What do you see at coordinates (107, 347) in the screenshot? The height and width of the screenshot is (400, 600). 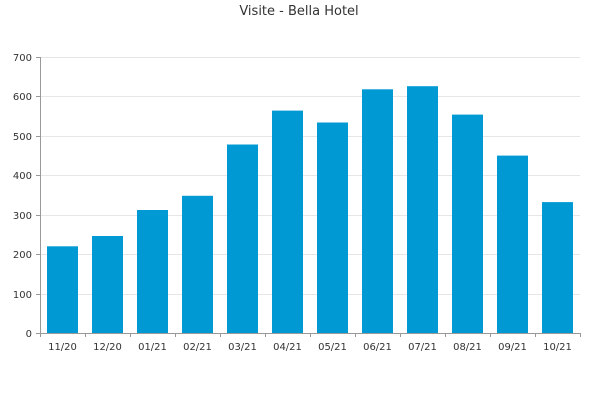 I see `x-tick-label: 12/20` at bounding box center [107, 347].